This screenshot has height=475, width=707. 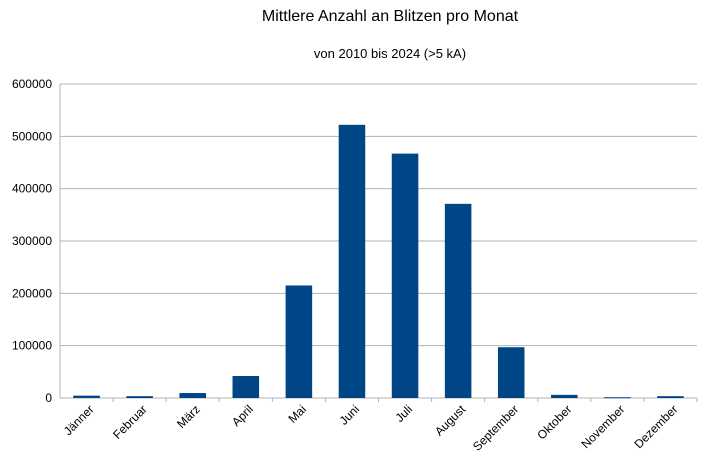 What do you see at coordinates (48, 398) in the screenshot?
I see `y-tick-label: 0` at bounding box center [48, 398].